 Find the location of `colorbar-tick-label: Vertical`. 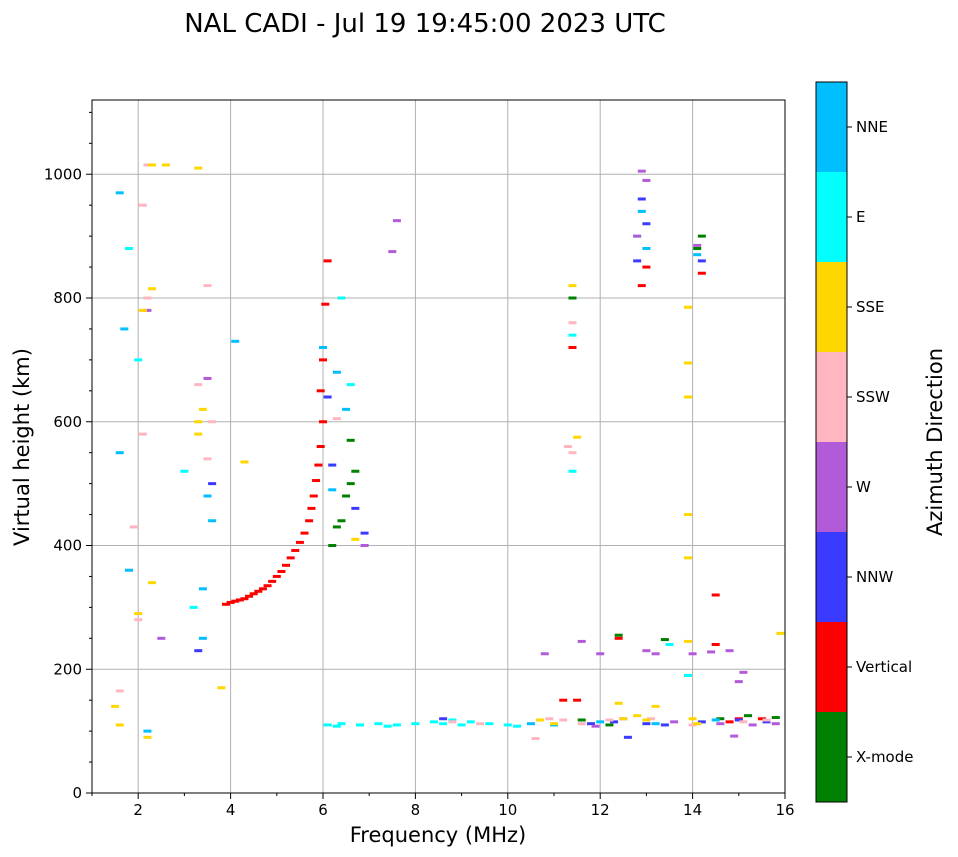

colorbar-tick-label: Vertical is located at coordinates (884, 667).